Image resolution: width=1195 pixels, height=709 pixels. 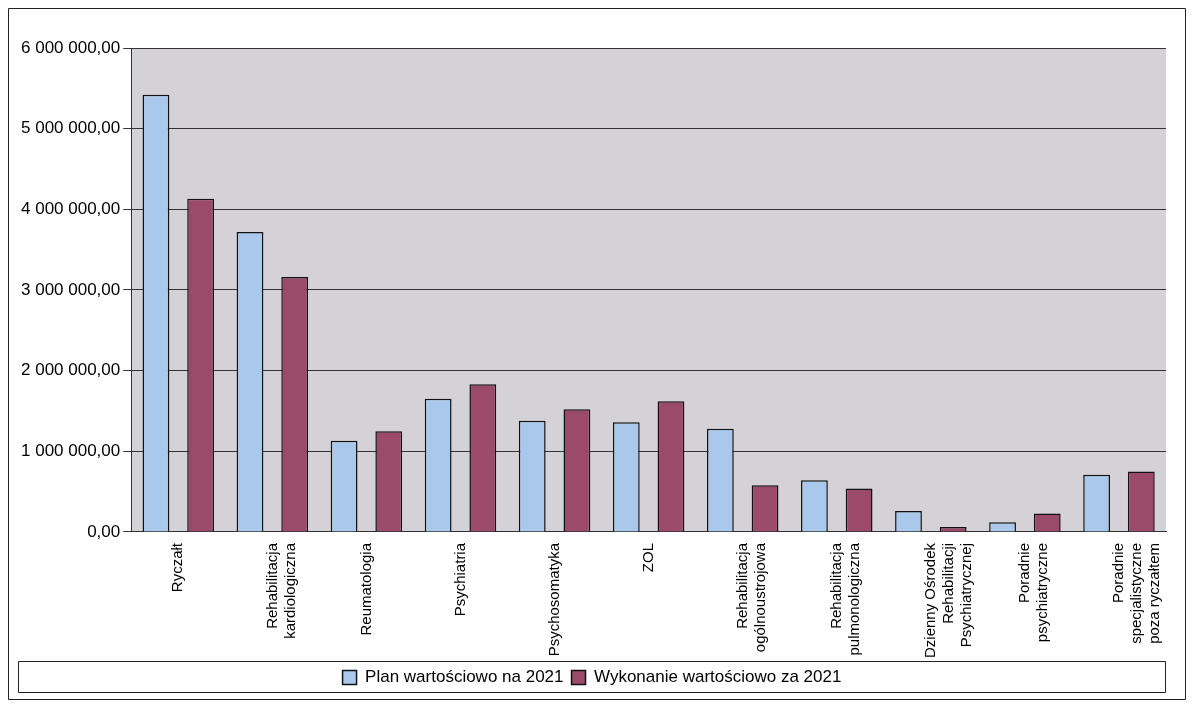 What do you see at coordinates (71, 208) in the screenshot?
I see `y-tick-label: 4 000 000,00` at bounding box center [71, 208].